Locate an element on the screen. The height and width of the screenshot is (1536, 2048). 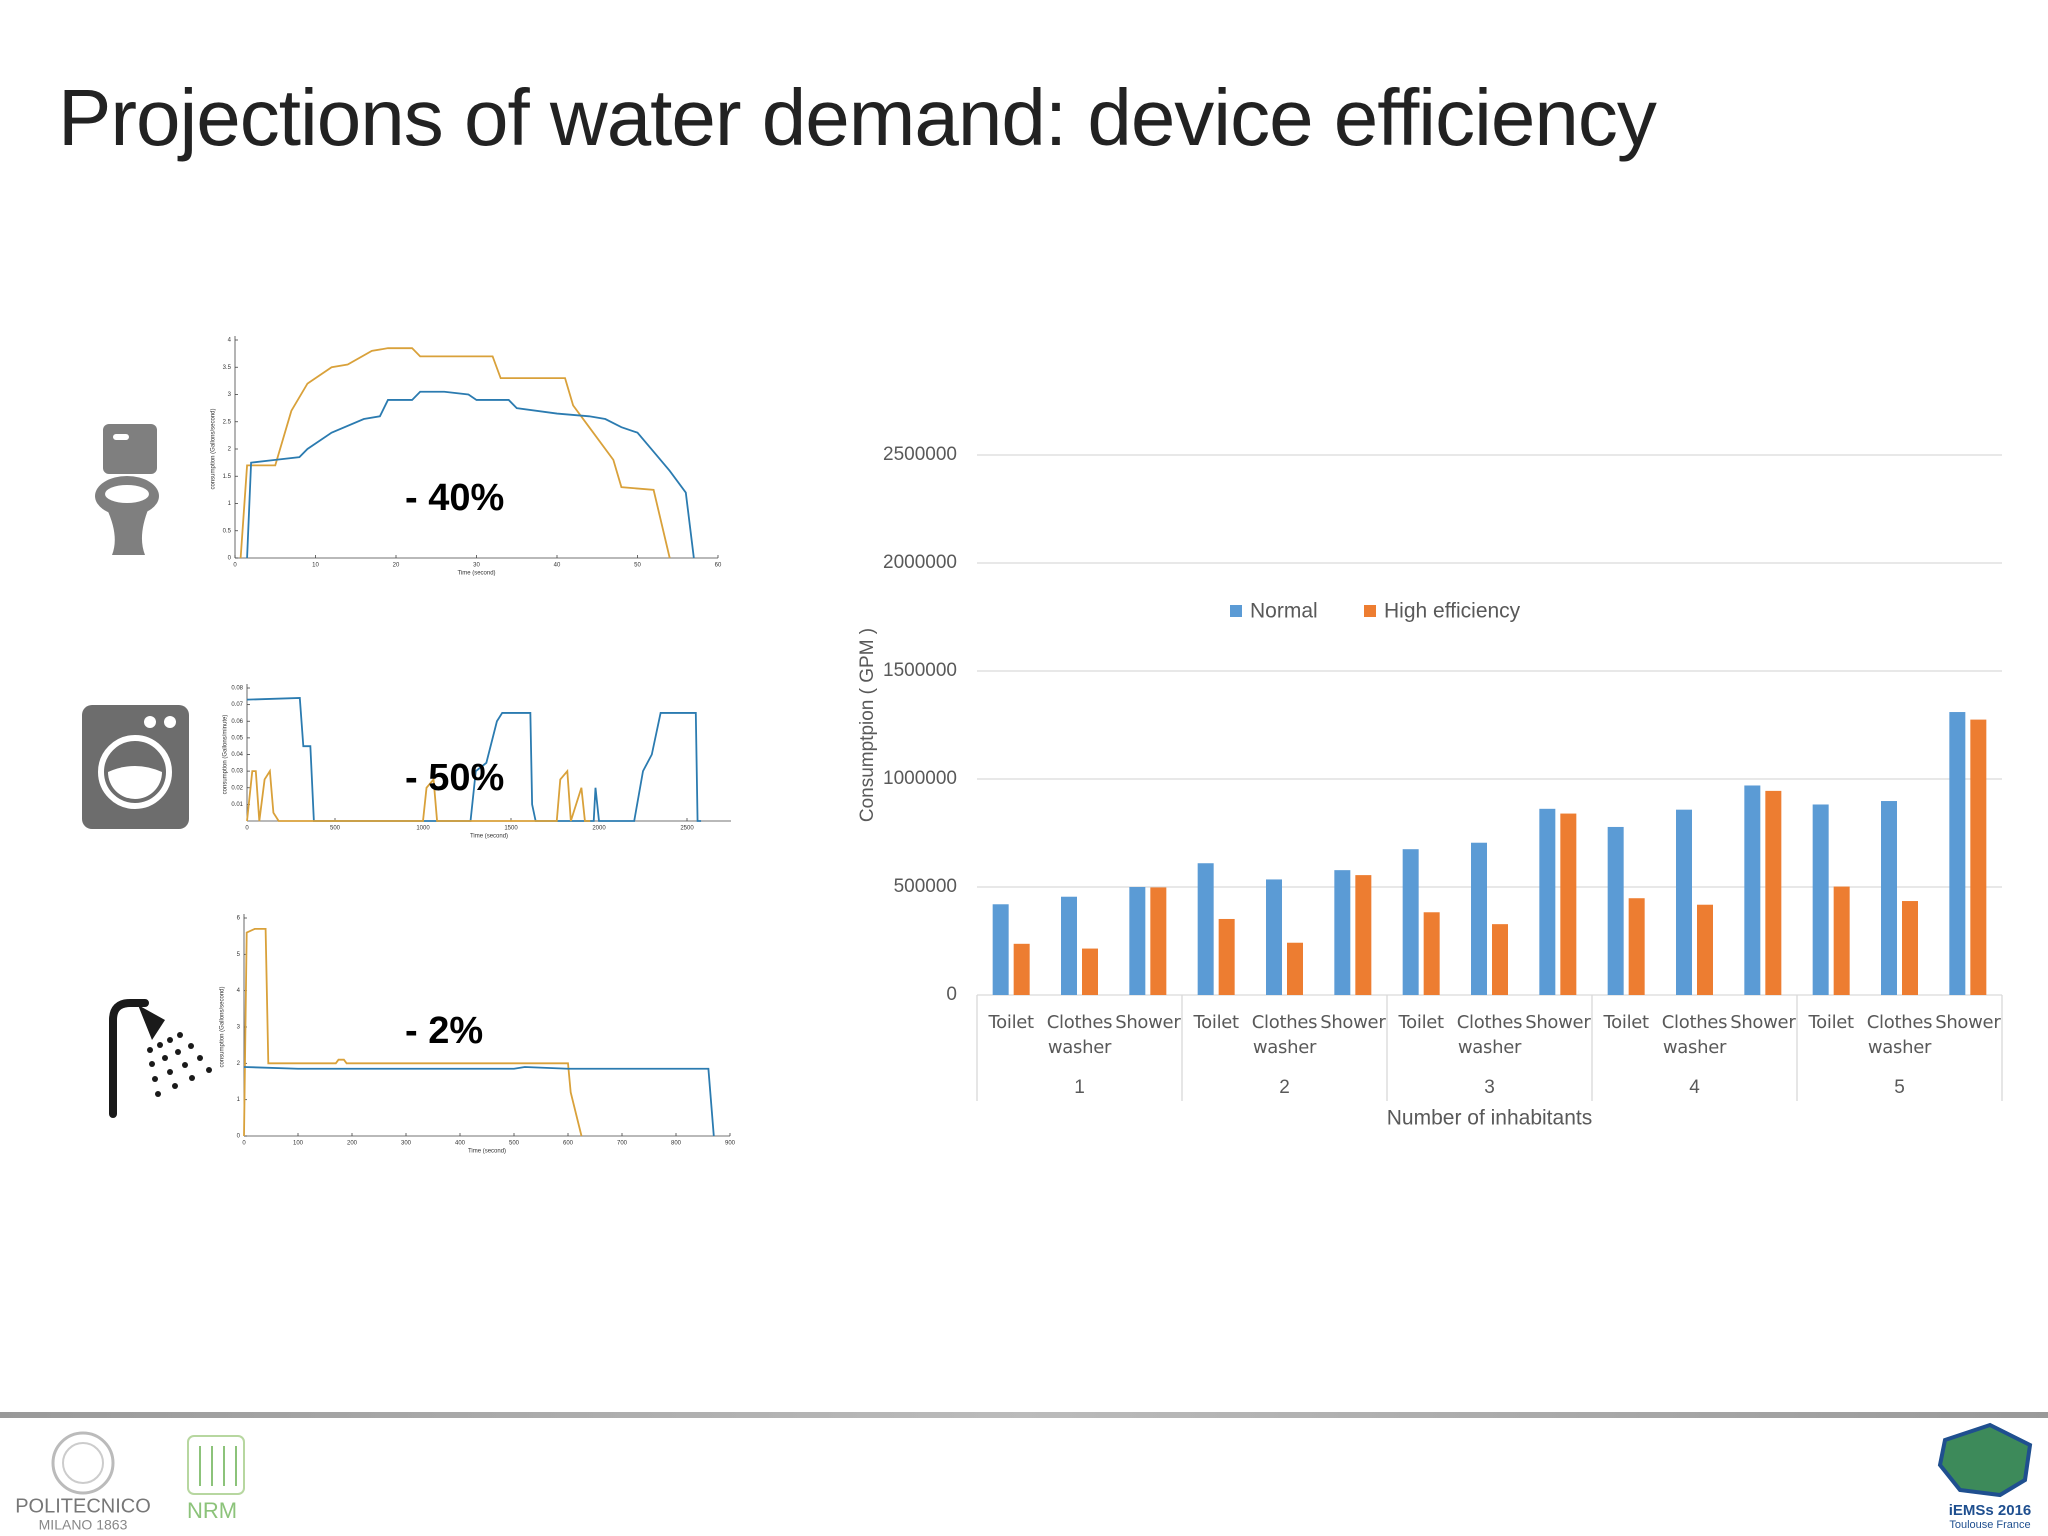
iemss-logo is located at coordinates (1985, 1460).